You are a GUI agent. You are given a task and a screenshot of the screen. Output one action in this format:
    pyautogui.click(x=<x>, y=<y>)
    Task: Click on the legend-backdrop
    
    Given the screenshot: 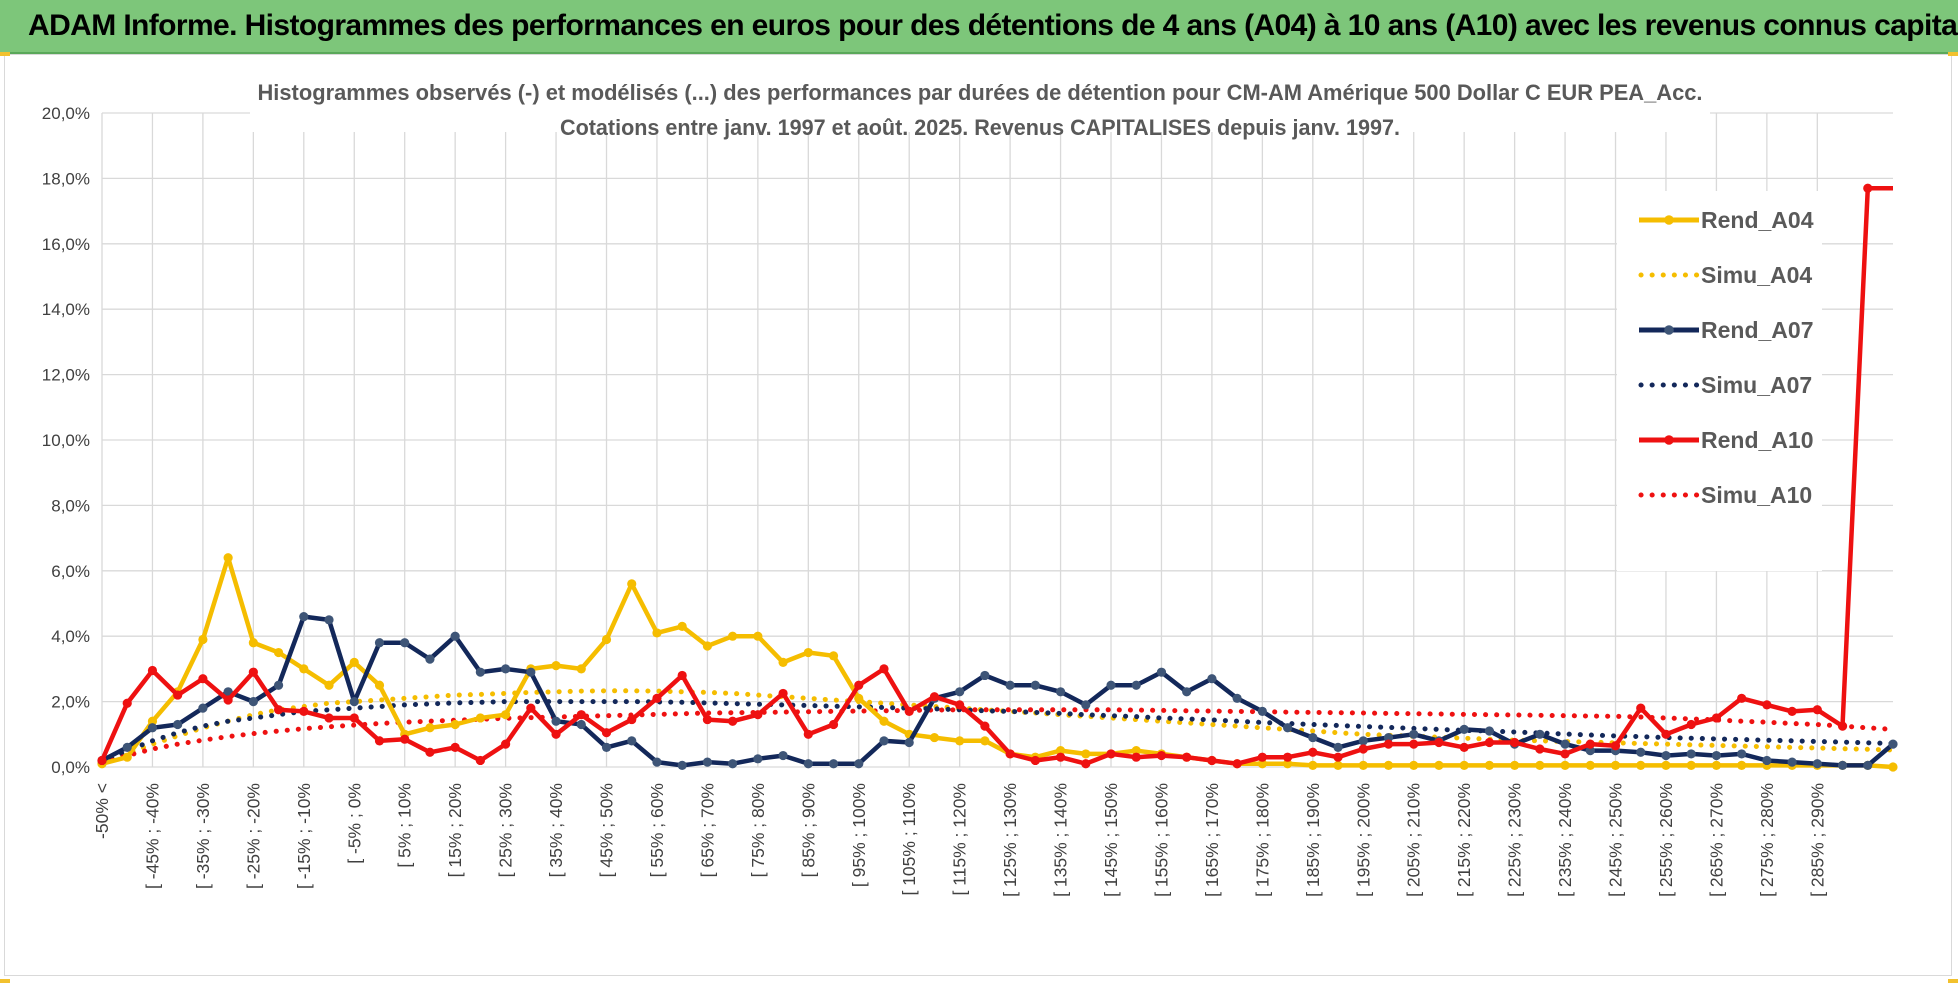 What is the action you would take?
    pyautogui.click(x=1719, y=381)
    